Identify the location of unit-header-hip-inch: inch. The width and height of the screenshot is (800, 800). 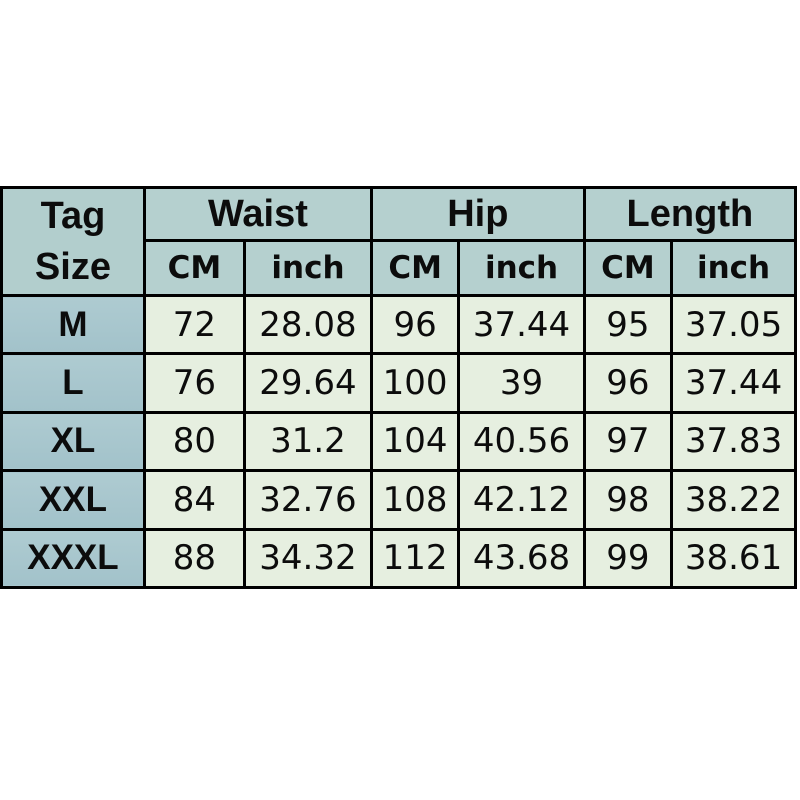
(521, 268).